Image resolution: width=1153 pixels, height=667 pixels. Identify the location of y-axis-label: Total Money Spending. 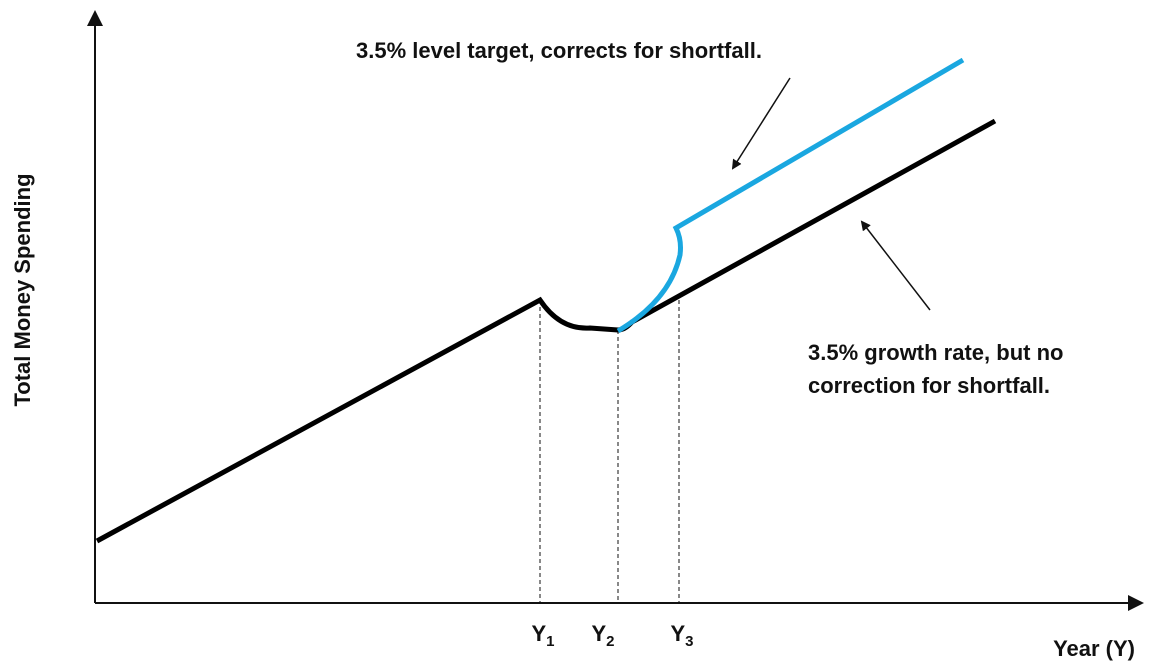
(22, 289).